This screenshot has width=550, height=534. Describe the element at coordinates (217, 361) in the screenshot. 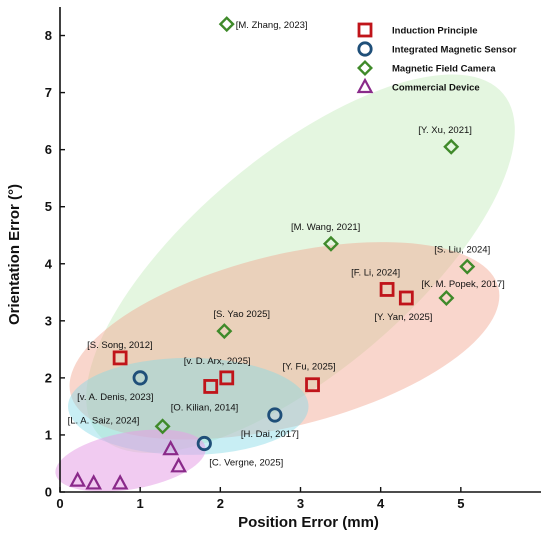

I see `point-label: [v. D. Arx, 2025]` at that location.